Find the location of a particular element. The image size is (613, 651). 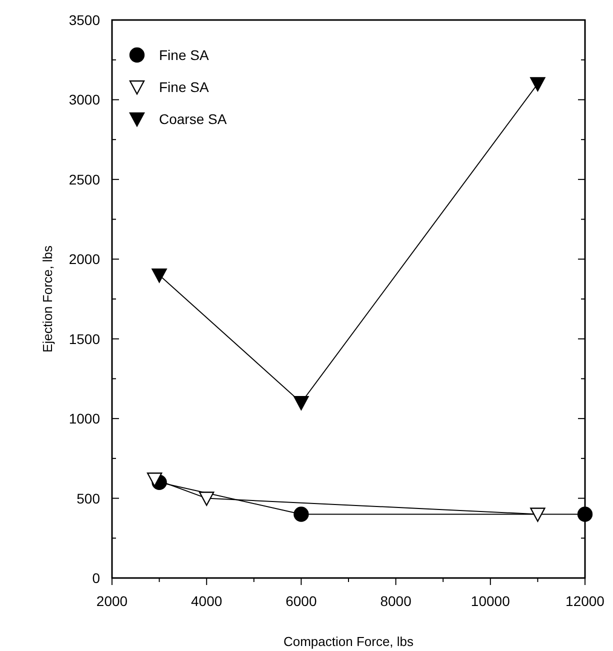

y-tick-label: 2500 is located at coordinates (84, 179).